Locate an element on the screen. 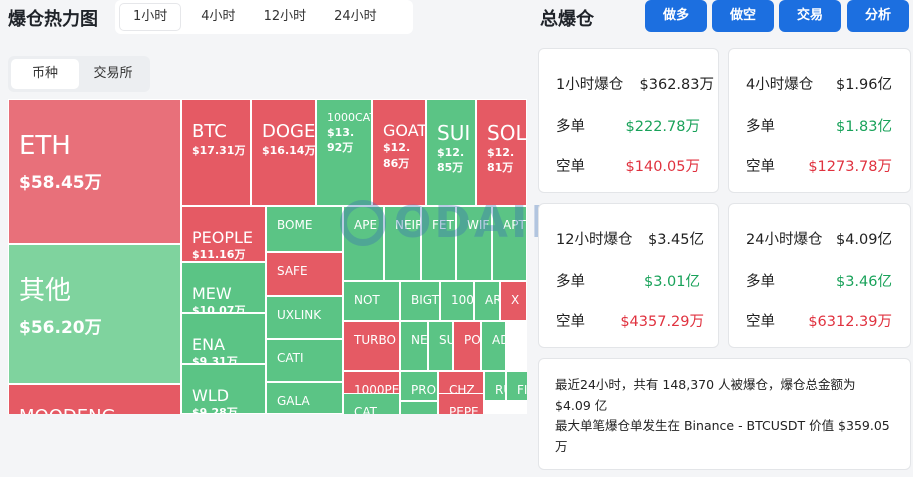 Image resolution: width=913 pixels, height=477 pixels. cell-symbol: PEOPLE is located at coordinates (223, 237).